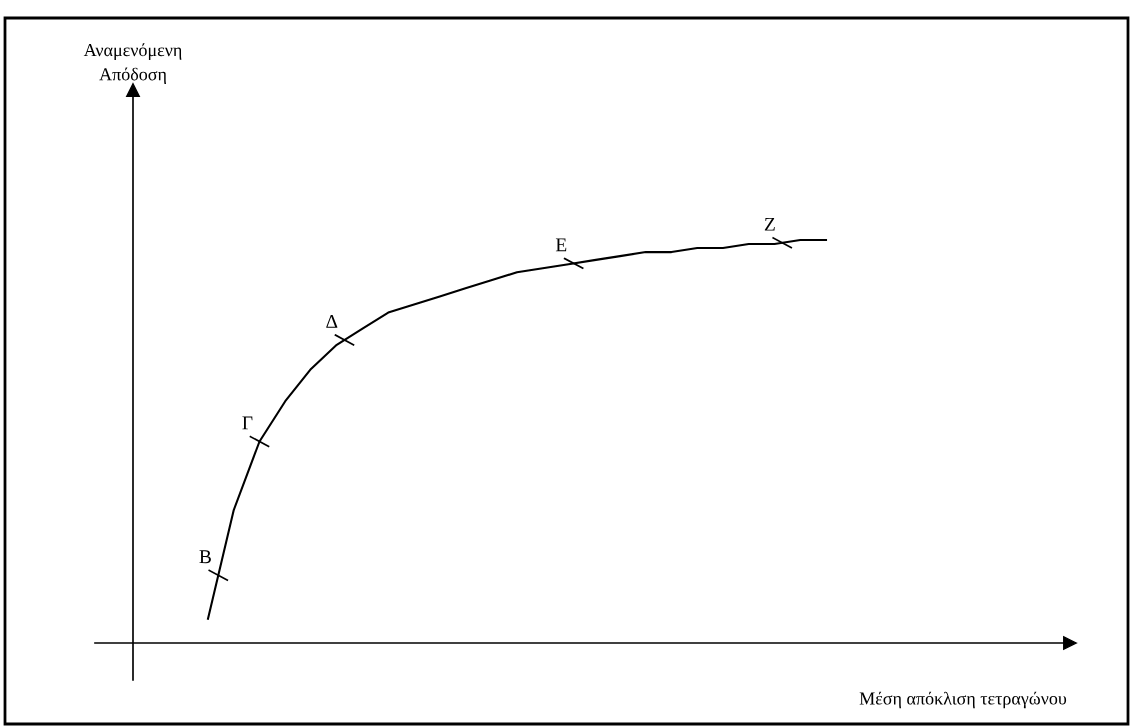 This screenshot has height=726, width=1133. What do you see at coordinates (561, 245) in the screenshot?
I see `annotation: E` at bounding box center [561, 245].